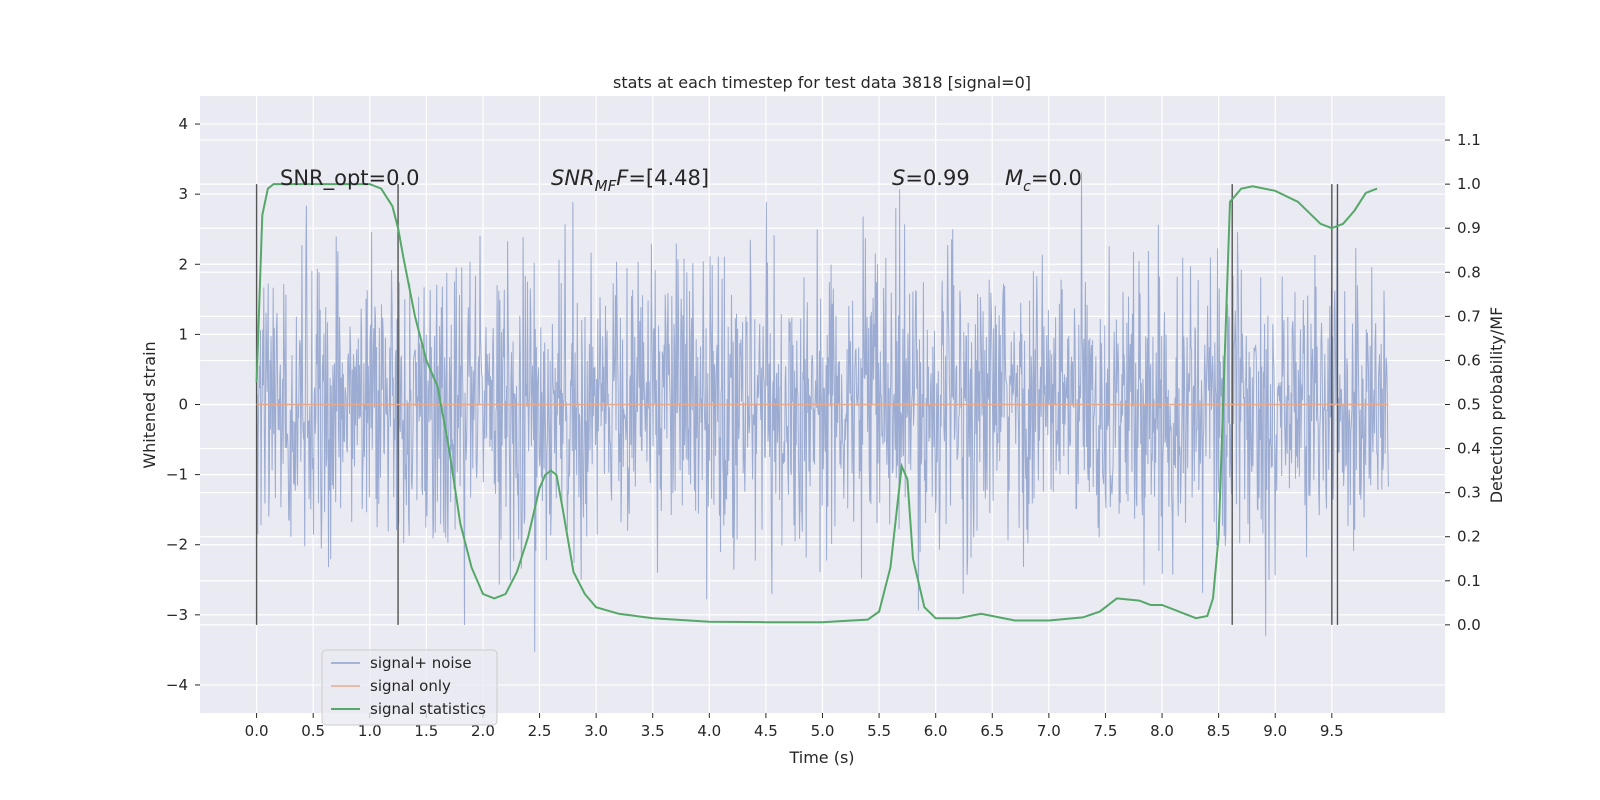  Describe the element at coordinates (1469, 184) in the screenshot. I see `y-right-tick-label: 1.0` at that location.